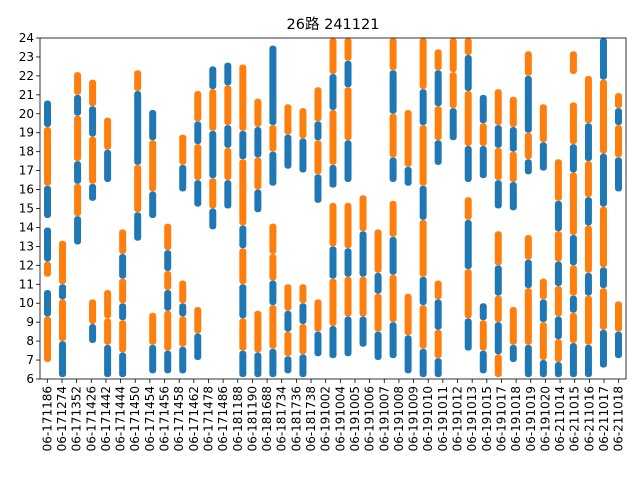  I want to click on x-tick-label: 06-191008, so click(399, 418).